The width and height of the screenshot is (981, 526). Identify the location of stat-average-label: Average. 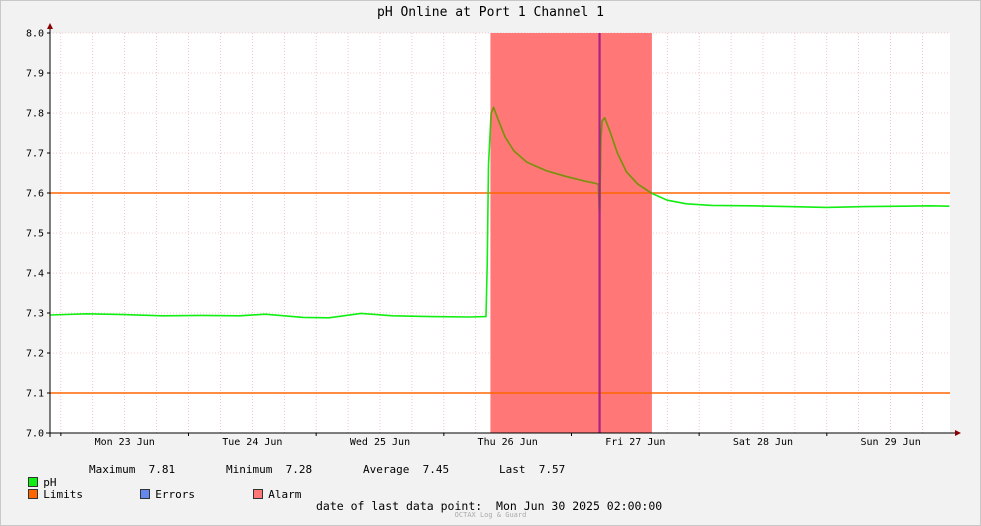
(386, 469).